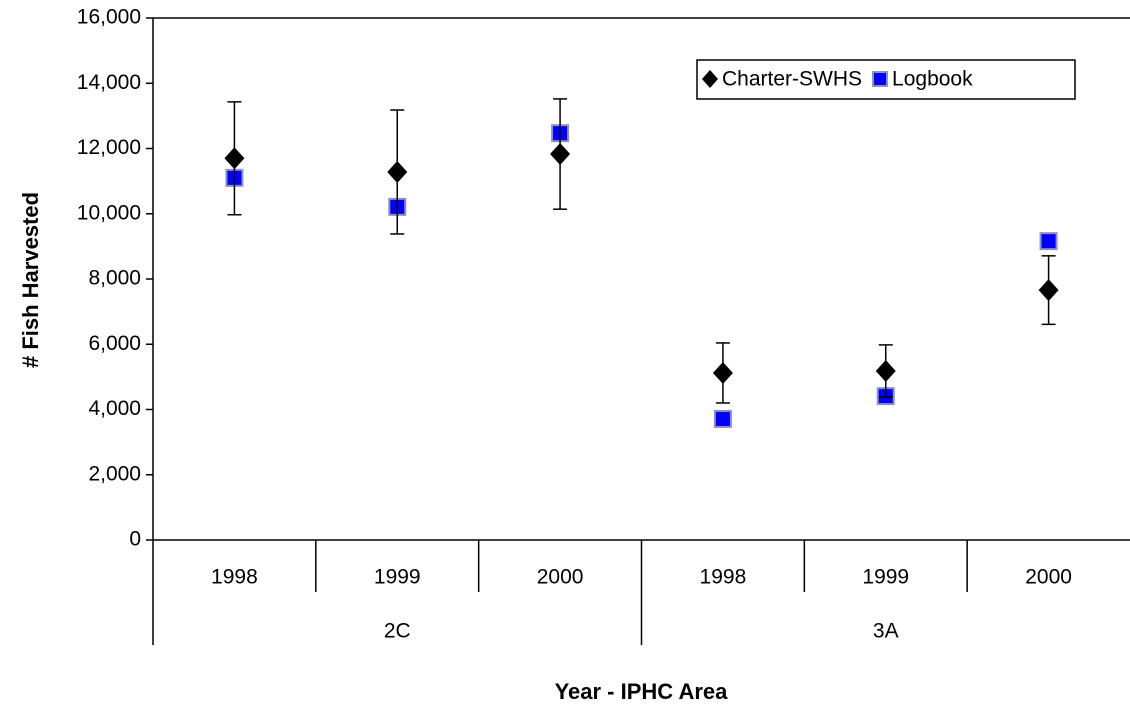  Describe the element at coordinates (642, 691) in the screenshot. I see `x-axis-title: Year - IPHC Area` at that location.